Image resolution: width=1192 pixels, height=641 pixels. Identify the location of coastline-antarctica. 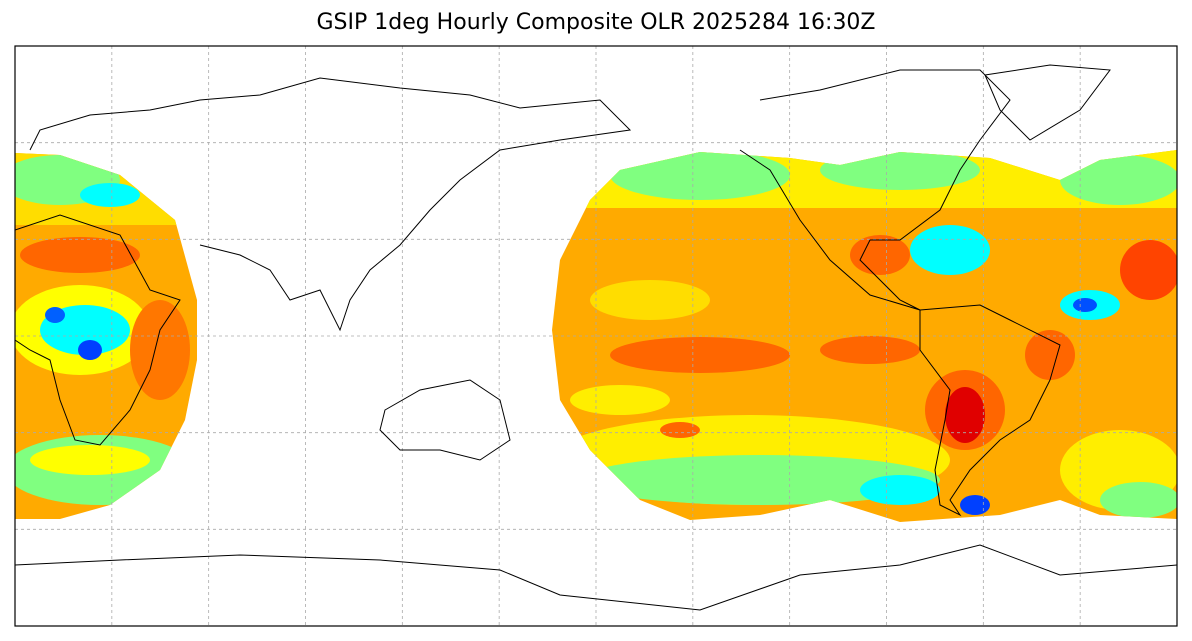
(596, 577).